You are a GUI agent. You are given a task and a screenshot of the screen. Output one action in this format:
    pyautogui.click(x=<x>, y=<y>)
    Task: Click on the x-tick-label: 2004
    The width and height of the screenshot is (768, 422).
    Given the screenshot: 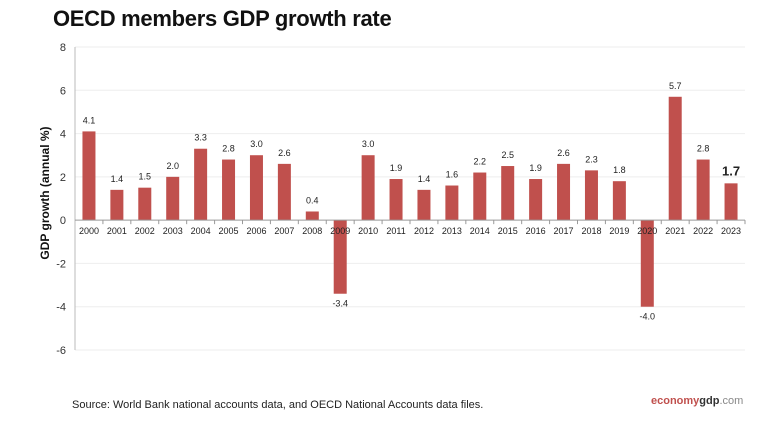 What is the action you would take?
    pyautogui.click(x=201, y=231)
    